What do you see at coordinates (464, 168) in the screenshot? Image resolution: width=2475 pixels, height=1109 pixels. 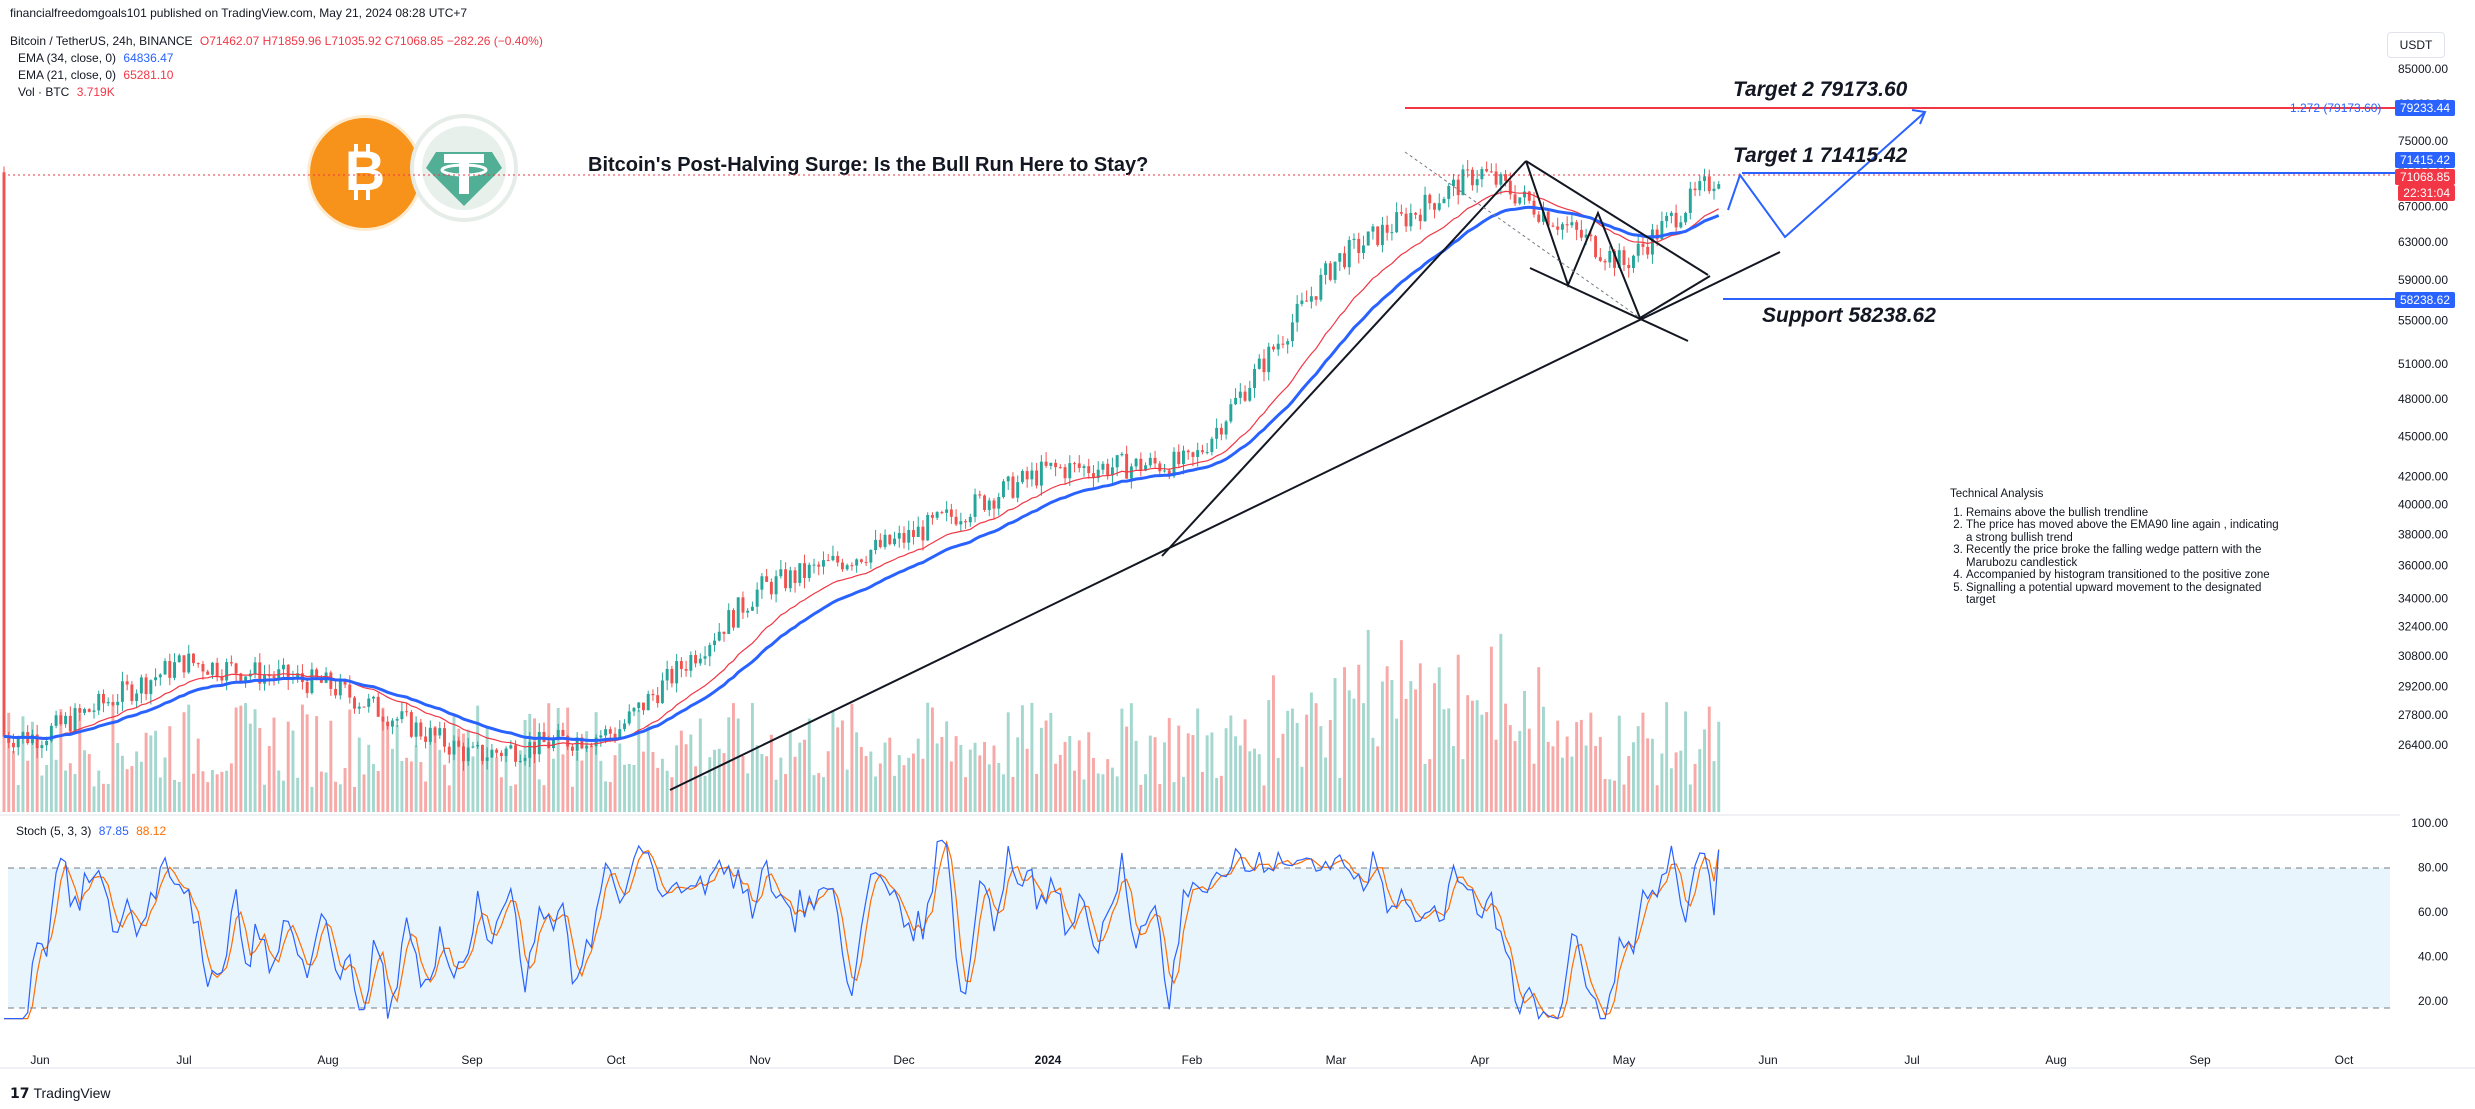 I see `tether-icon` at bounding box center [464, 168].